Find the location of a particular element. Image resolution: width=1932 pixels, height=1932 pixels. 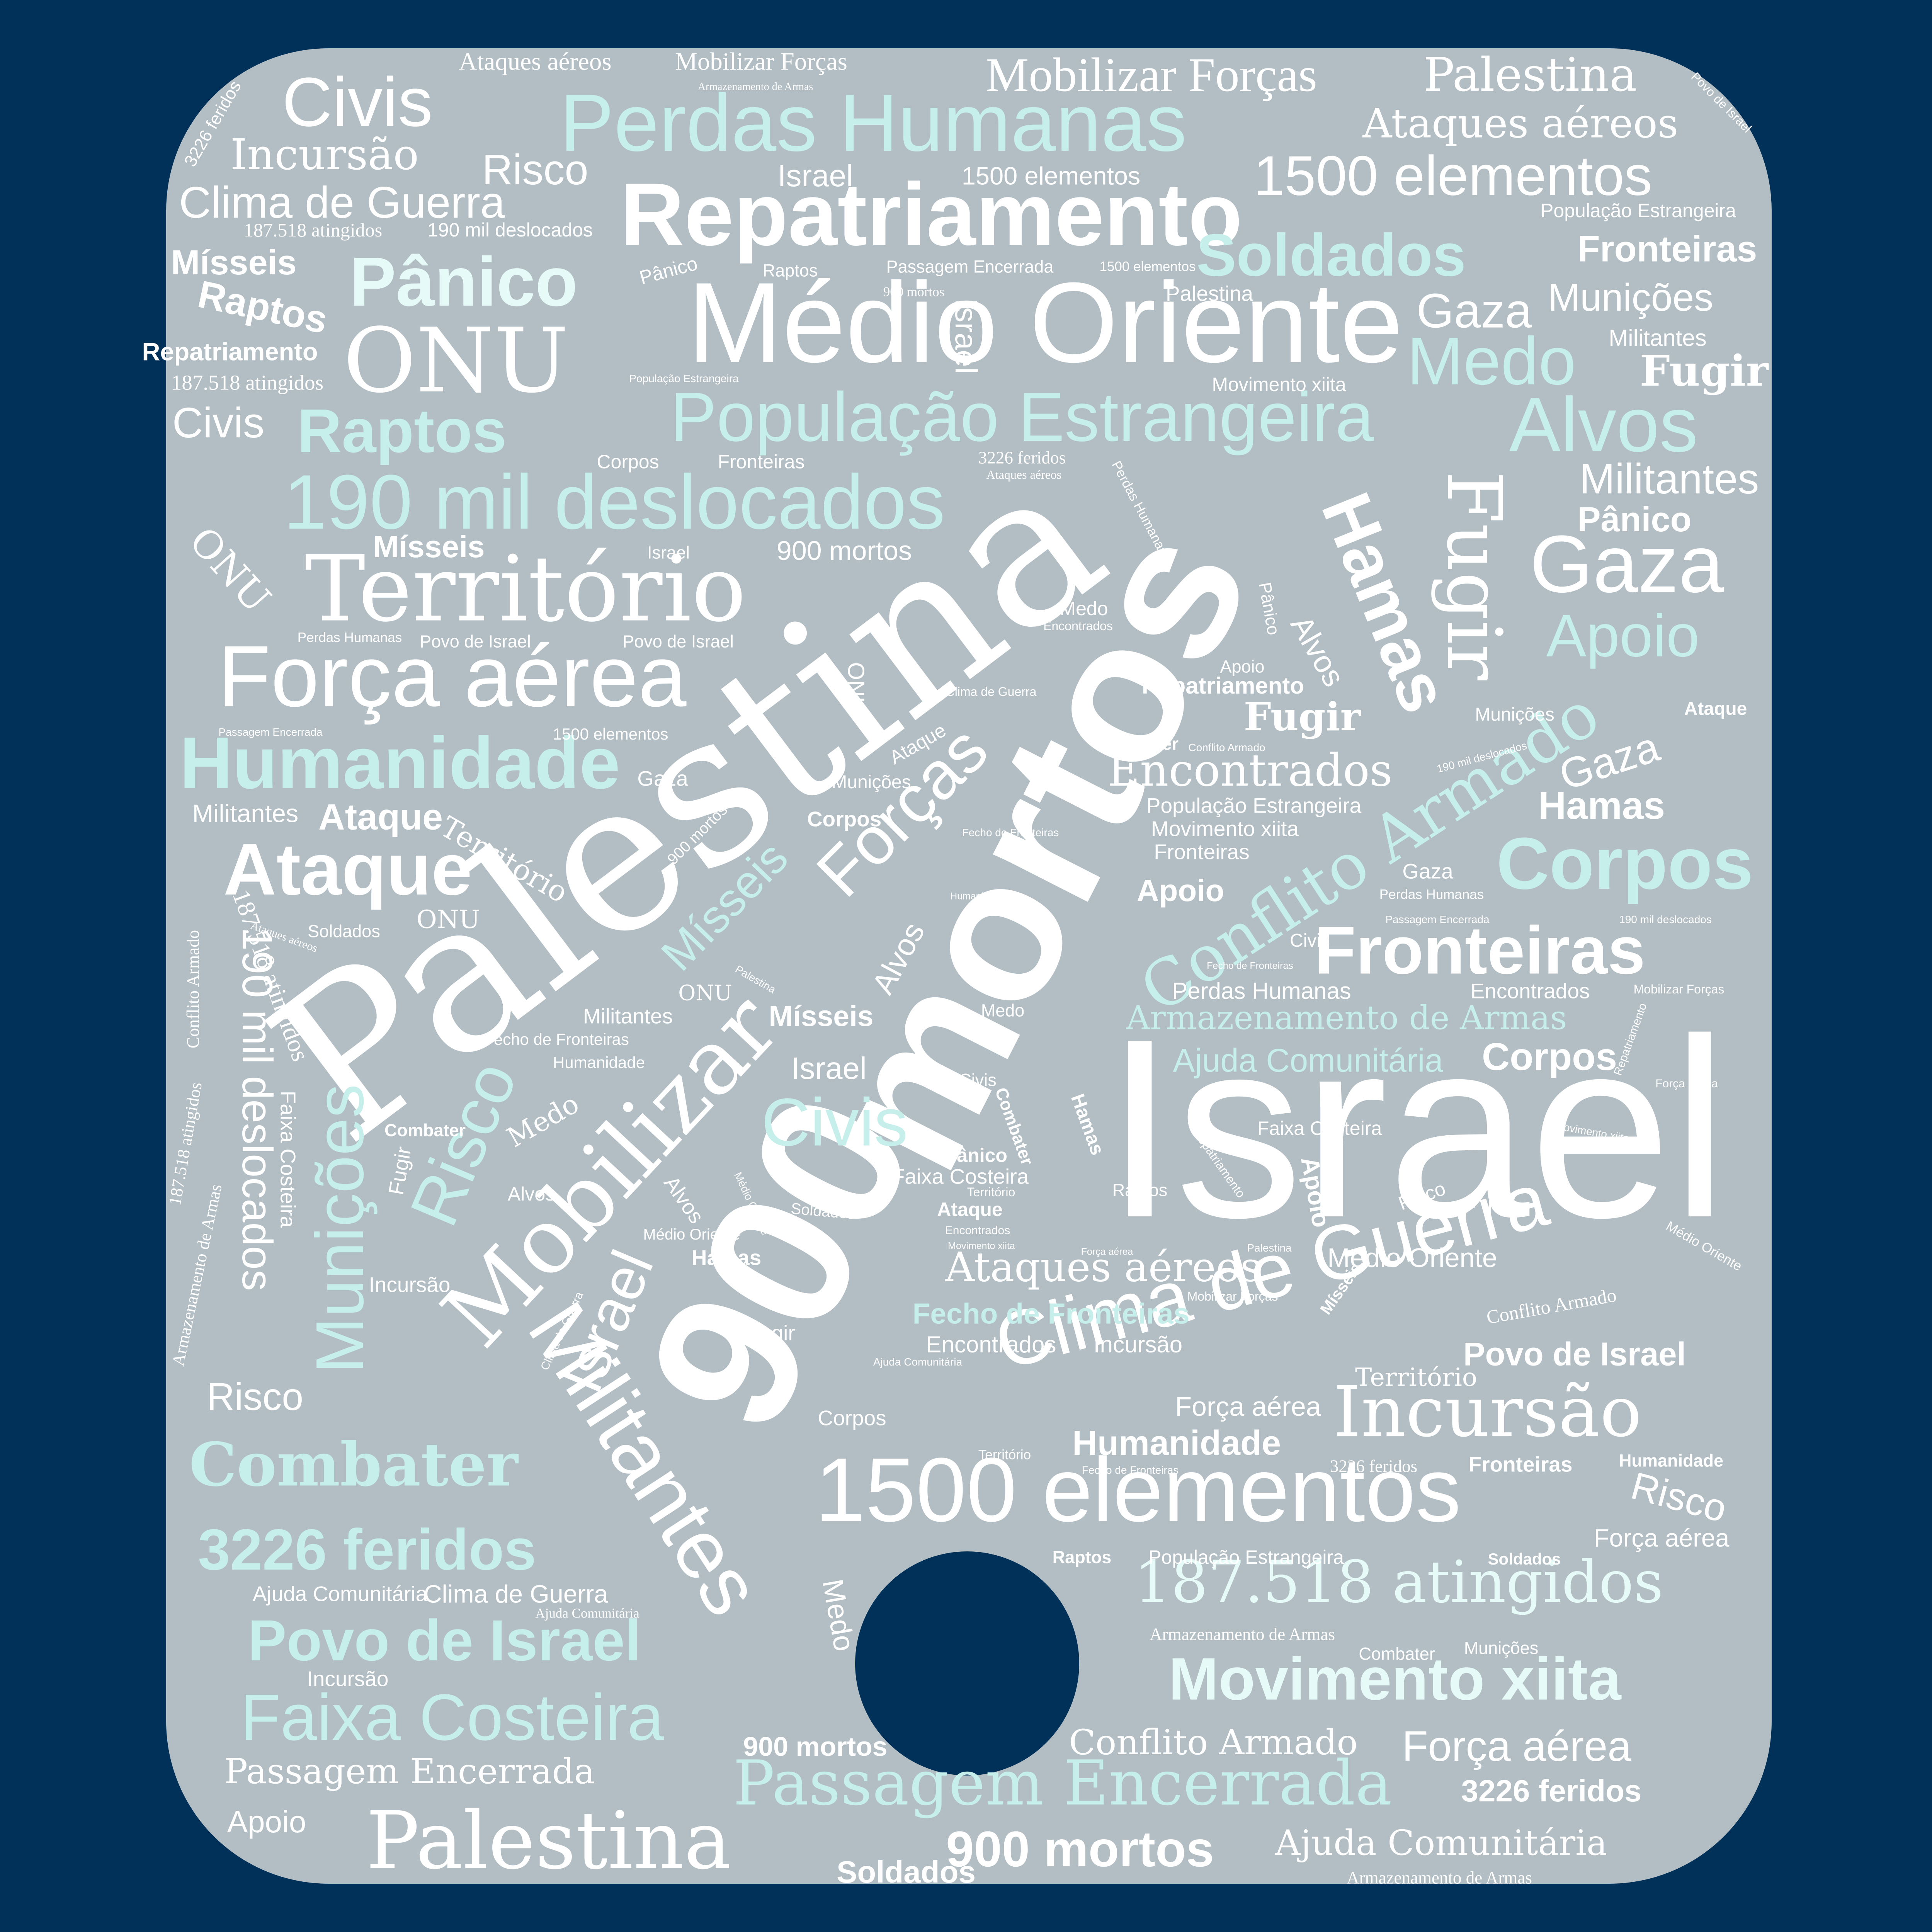

word-apoio-right: Apoio is located at coordinates (1623, 635).